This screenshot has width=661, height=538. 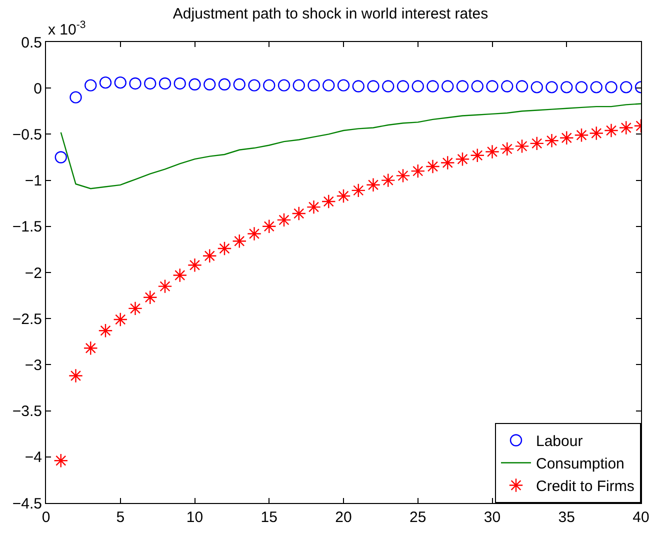 I want to click on x-tick-label: 40, so click(x=641, y=517).